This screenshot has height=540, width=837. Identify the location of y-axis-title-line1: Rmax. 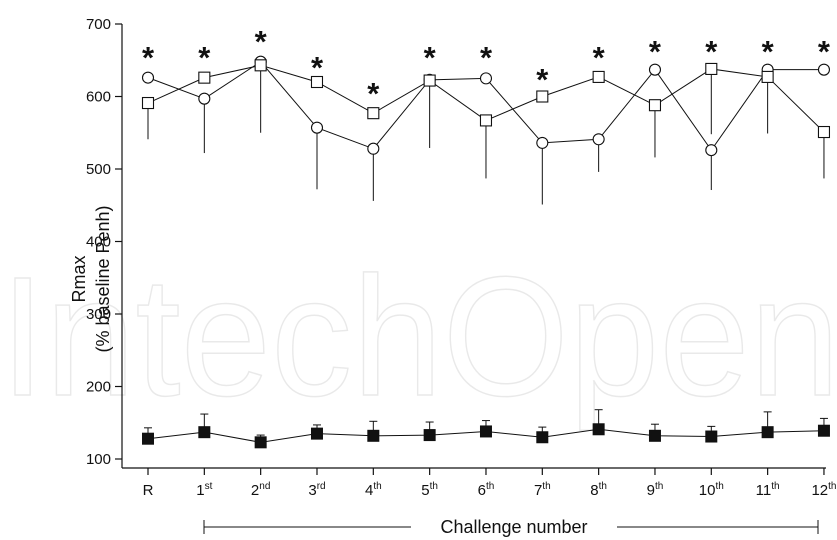
(79, 278).